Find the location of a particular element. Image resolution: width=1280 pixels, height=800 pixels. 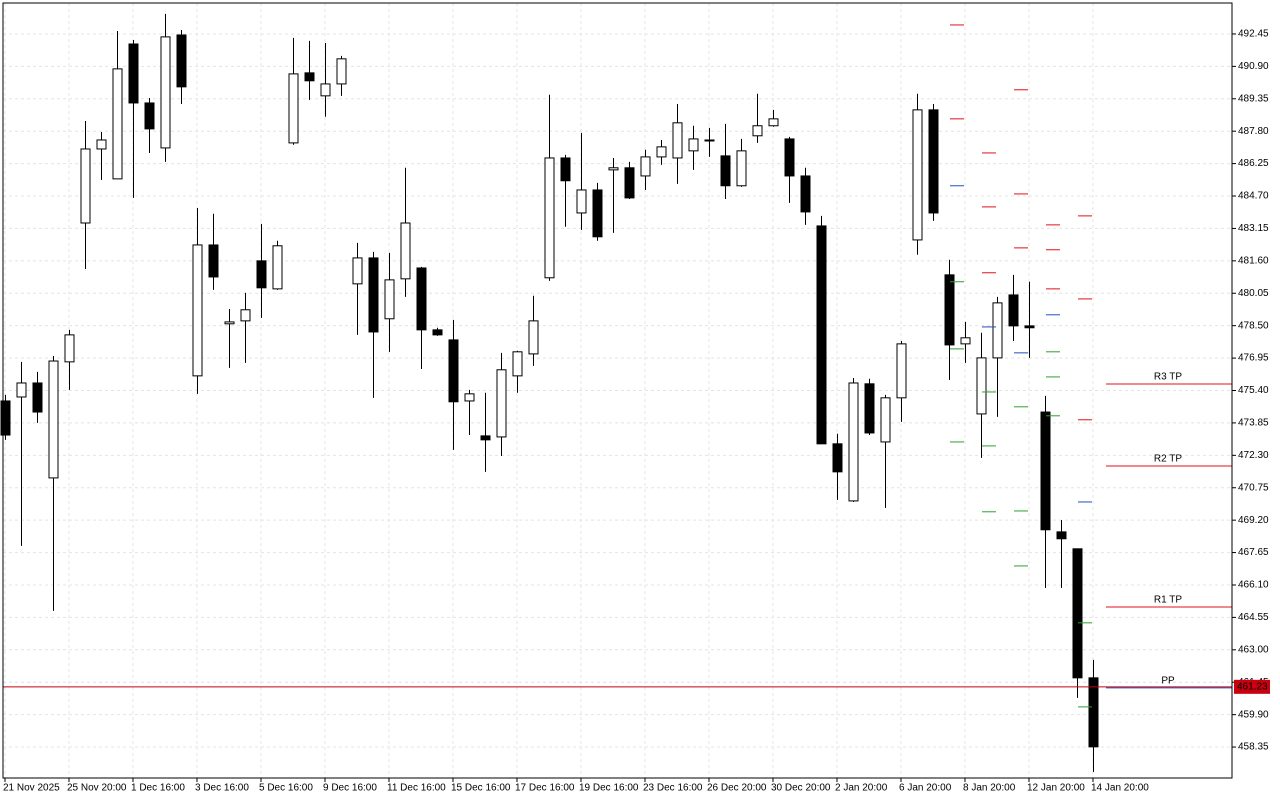

y-tick-label: 484.70 is located at coordinates (1253, 196).